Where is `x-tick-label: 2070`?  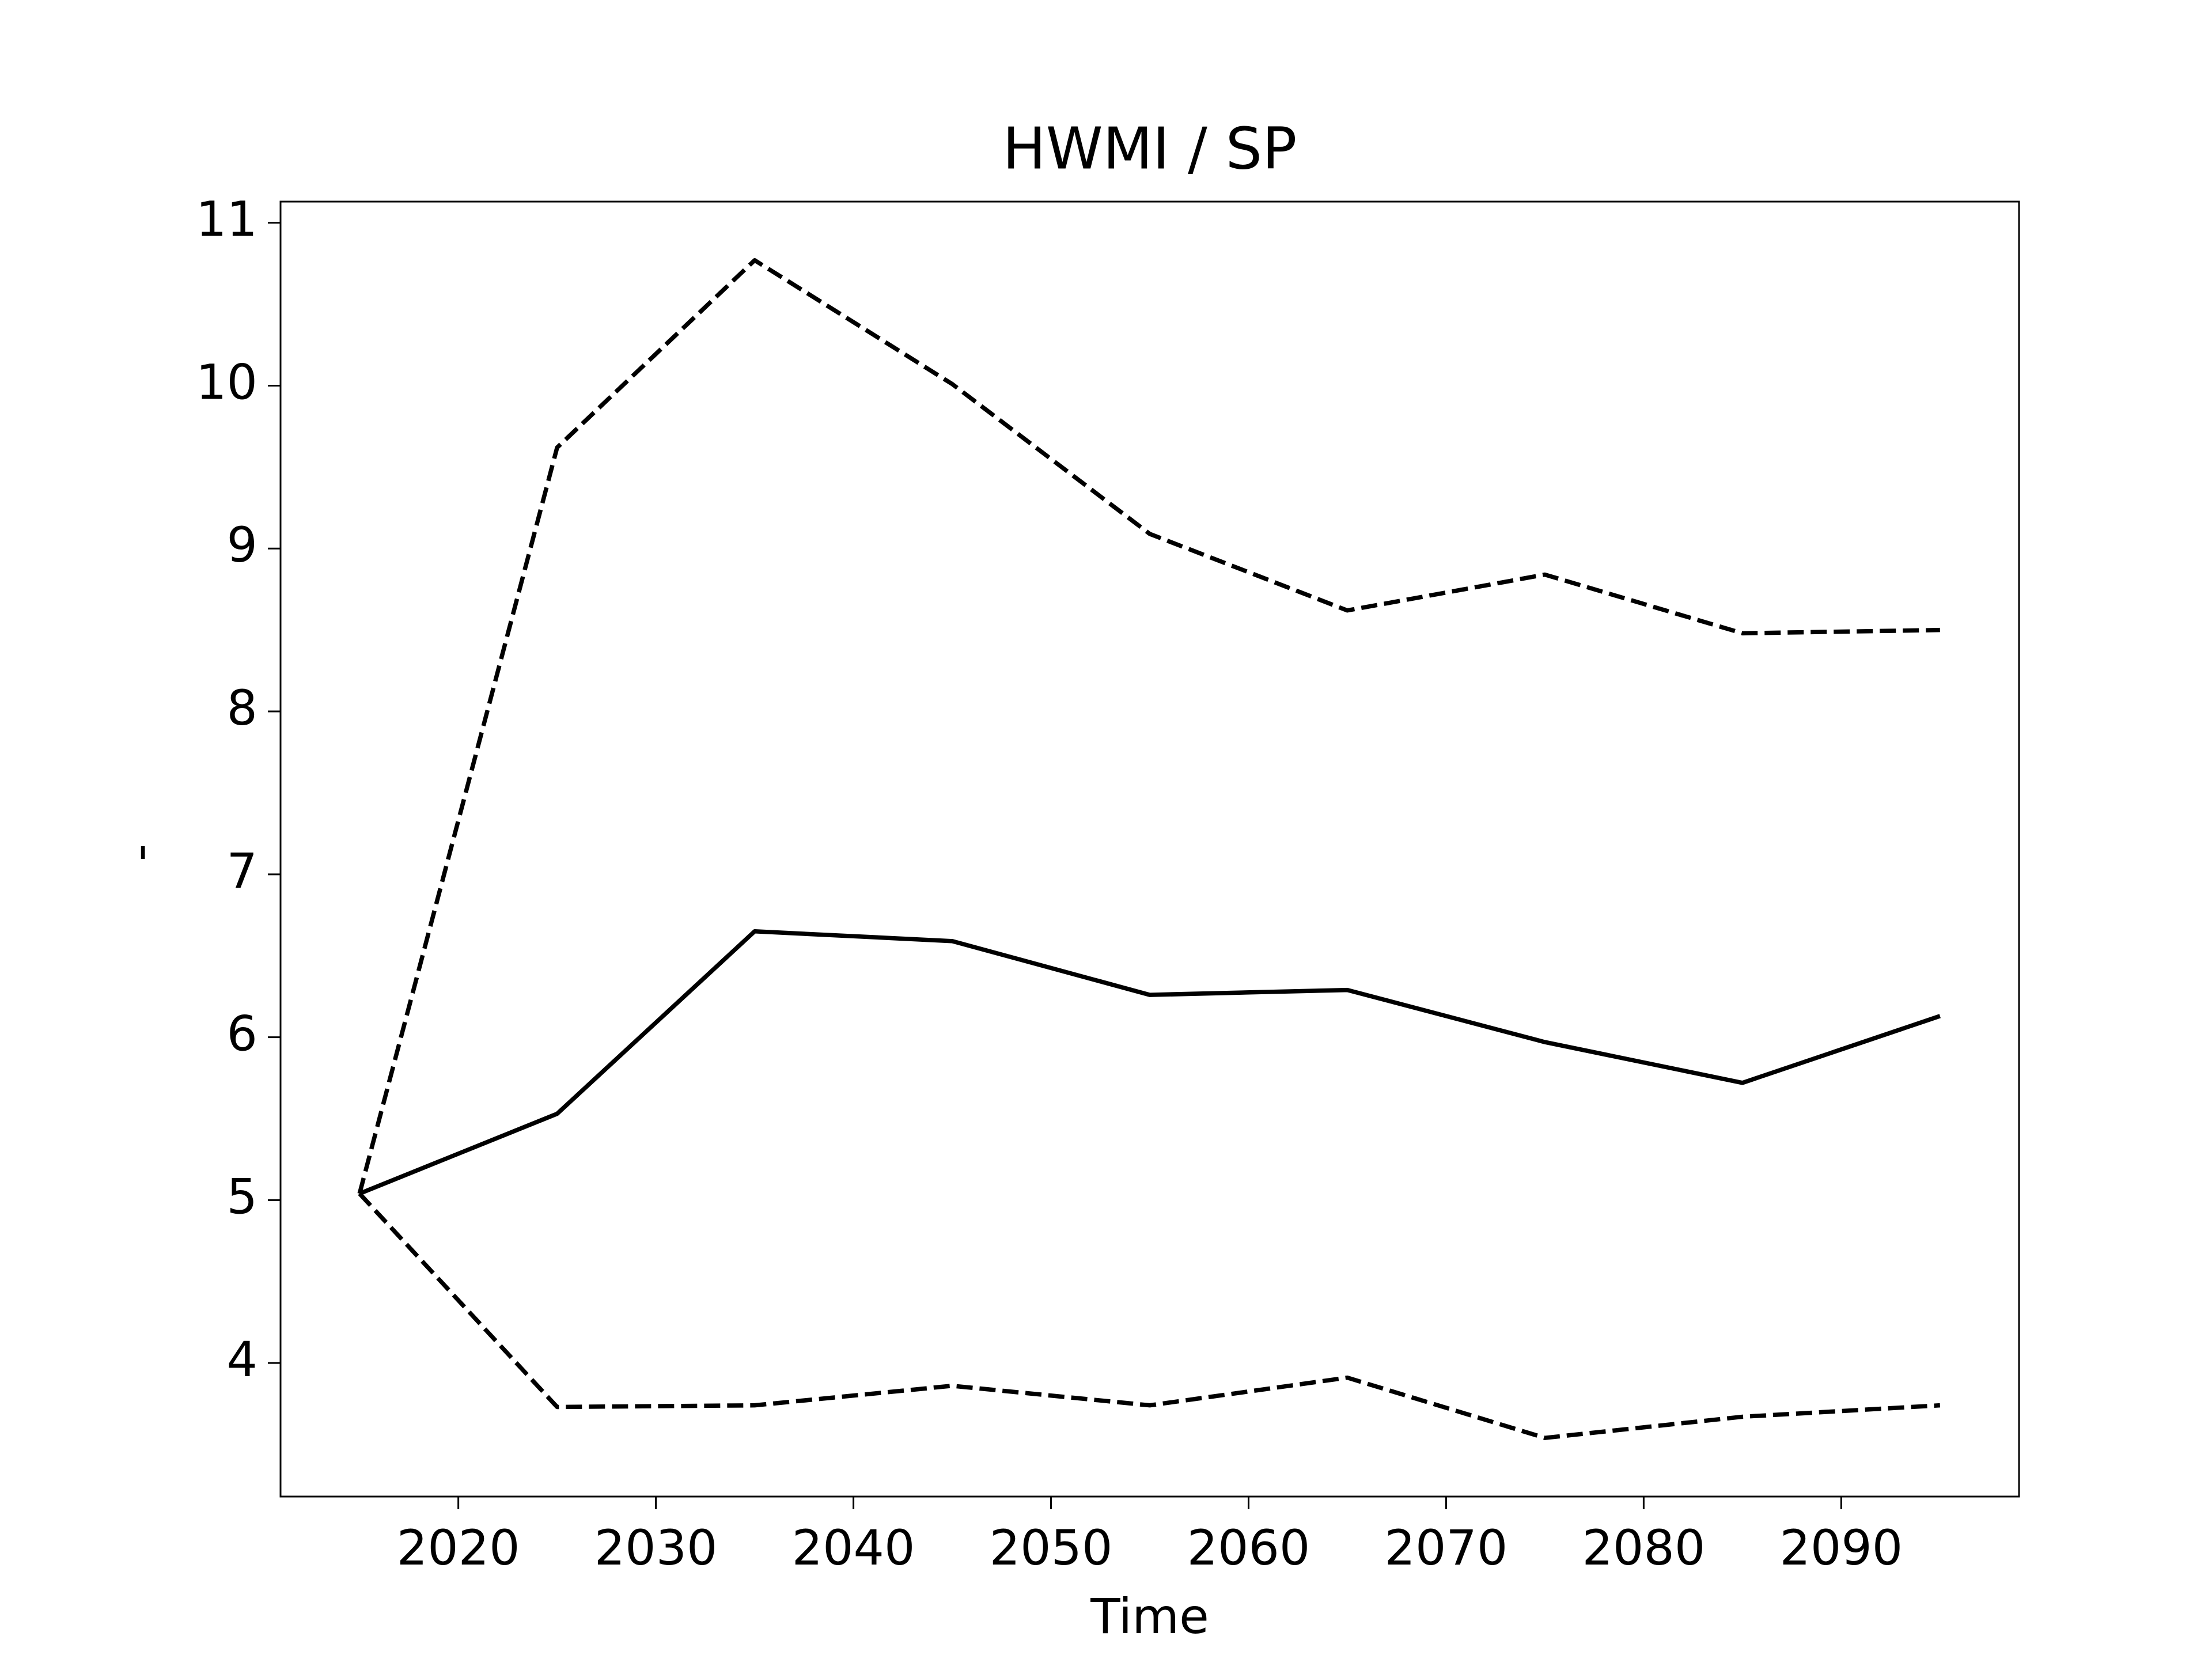 x-tick-label: 2070 is located at coordinates (1446, 1548).